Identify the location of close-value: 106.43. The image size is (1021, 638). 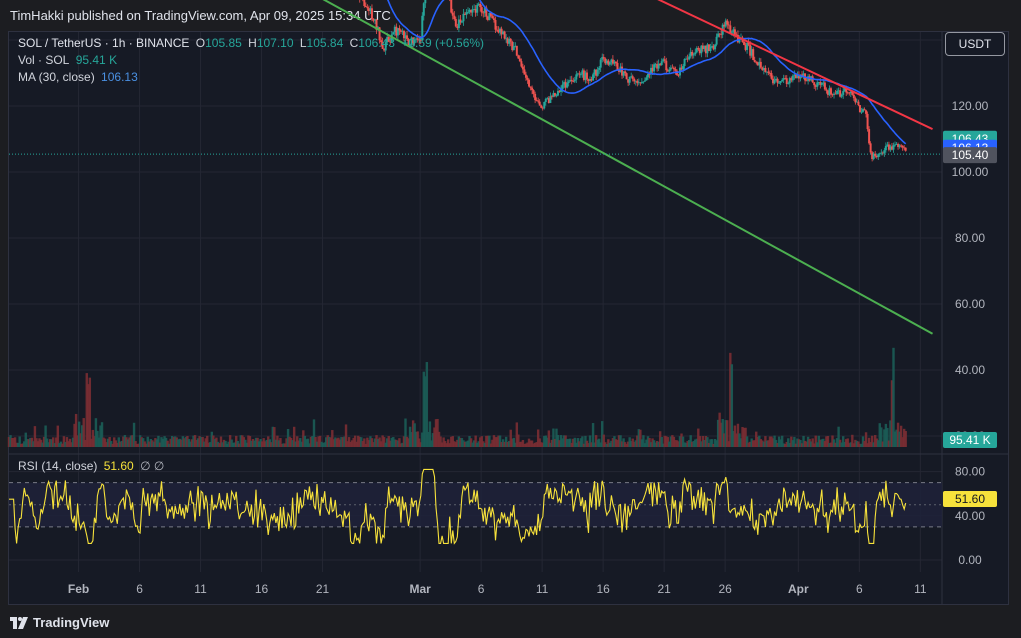
(376, 43).